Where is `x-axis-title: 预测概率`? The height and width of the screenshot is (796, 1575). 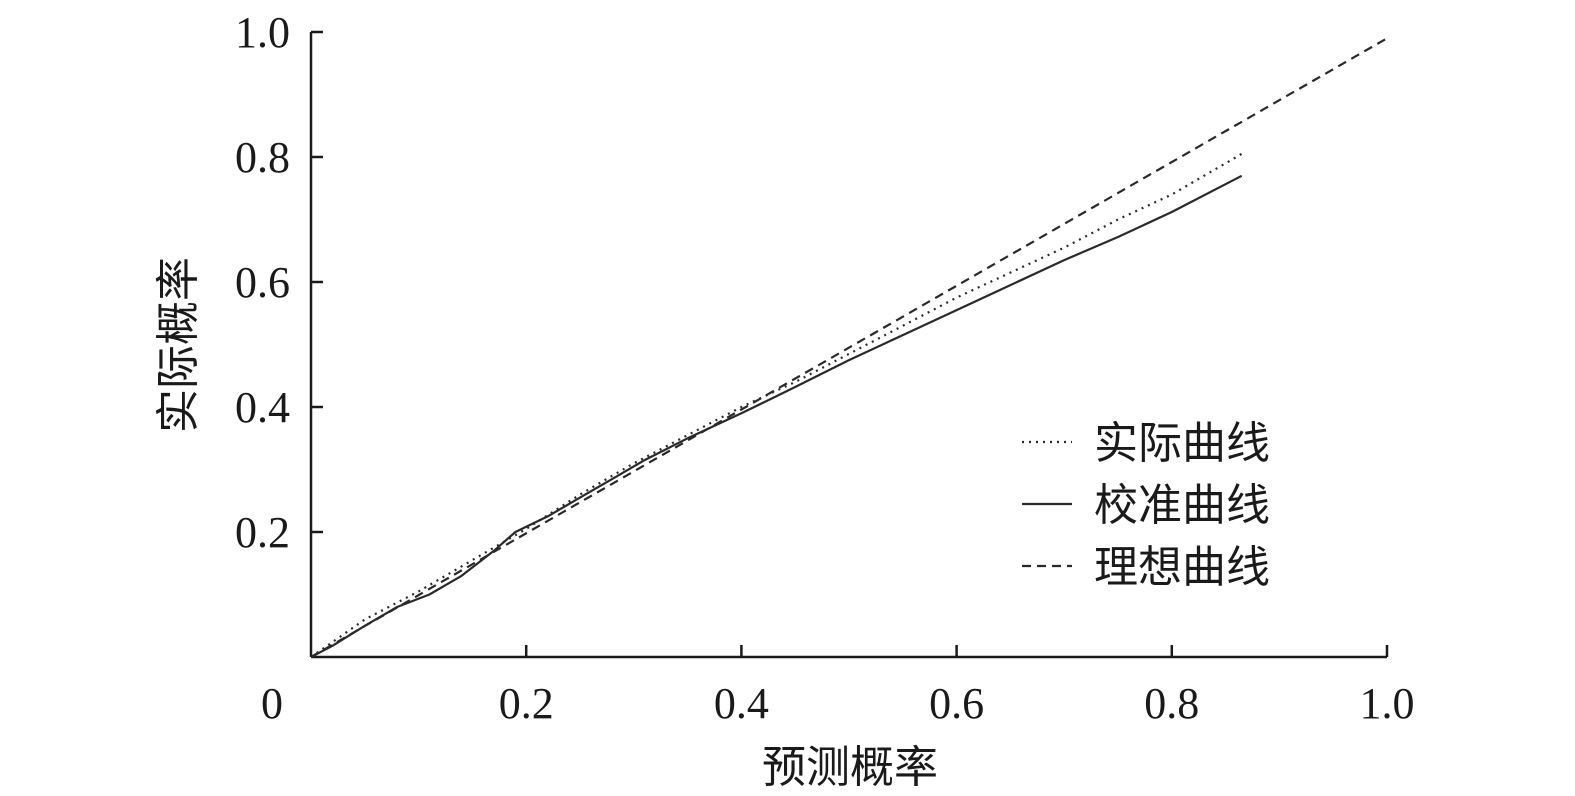 x-axis-title: 预测概率 is located at coordinates (850, 767).